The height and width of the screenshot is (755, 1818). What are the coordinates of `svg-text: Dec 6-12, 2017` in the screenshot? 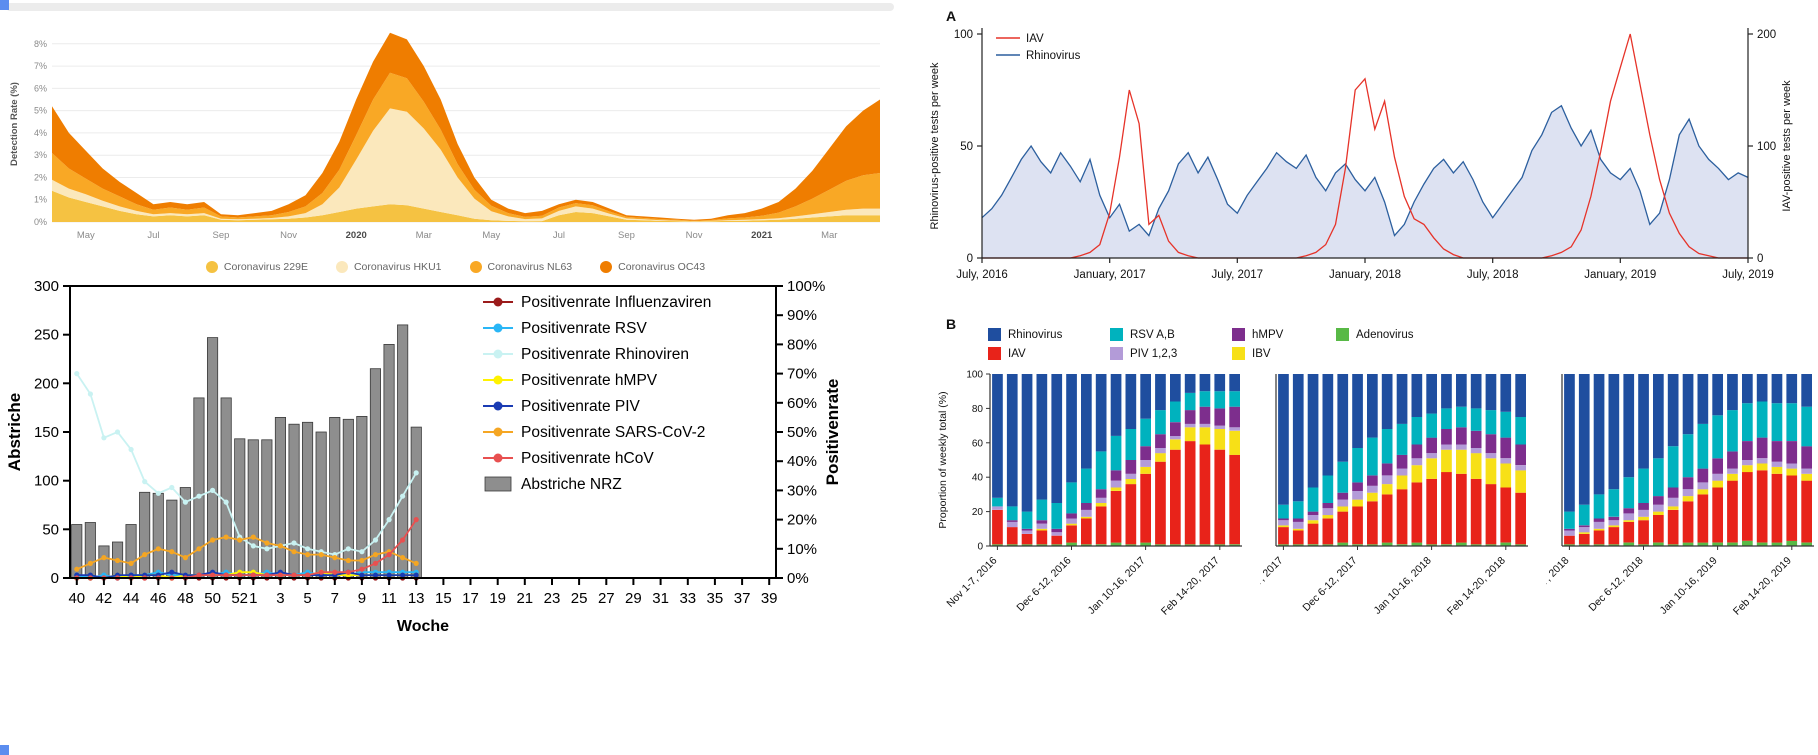 It's located at (1329, 584).